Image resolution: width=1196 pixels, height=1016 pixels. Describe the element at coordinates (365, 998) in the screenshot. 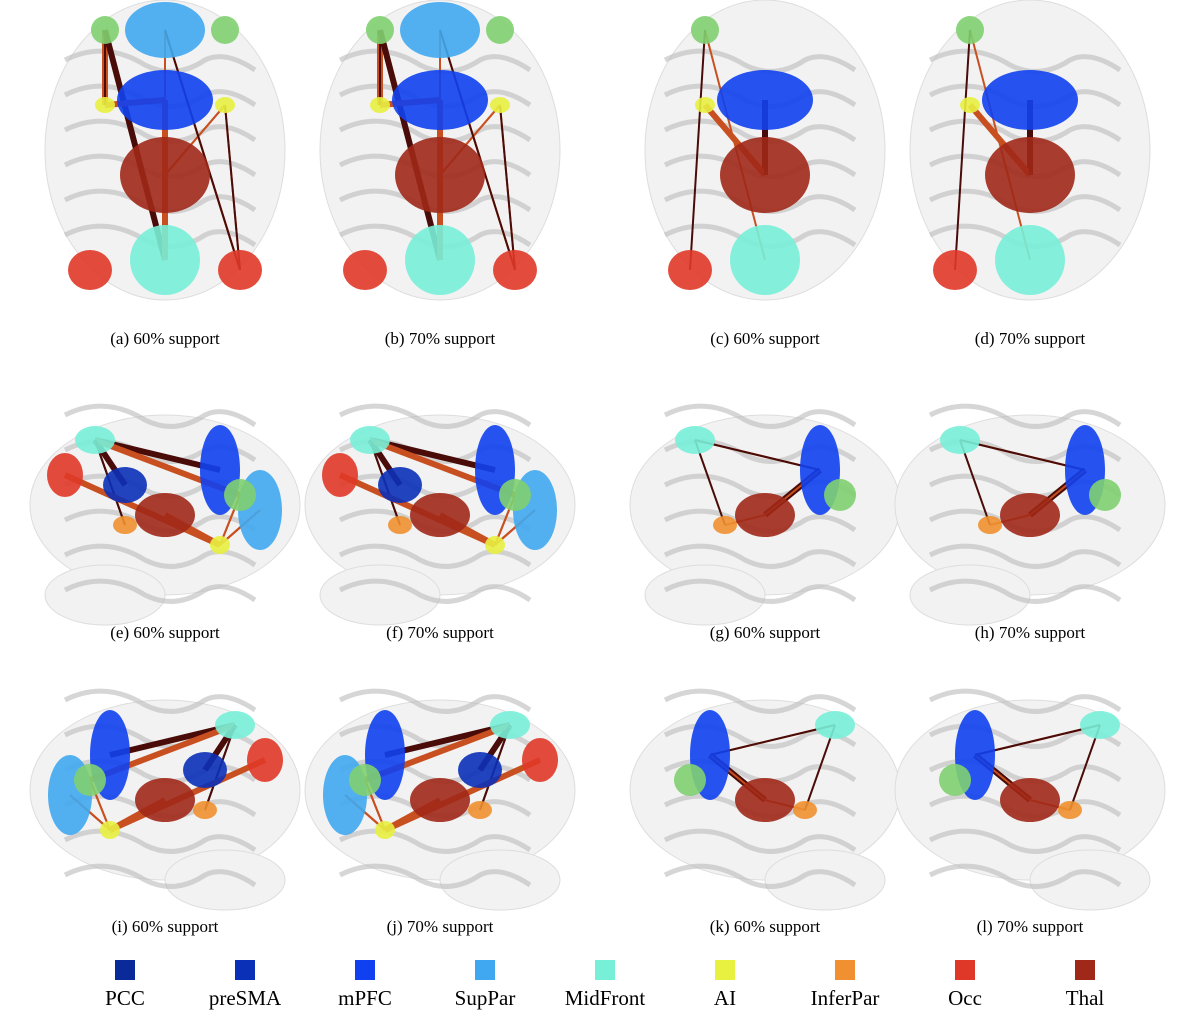

I see `legend-label: mPFC` at that location.